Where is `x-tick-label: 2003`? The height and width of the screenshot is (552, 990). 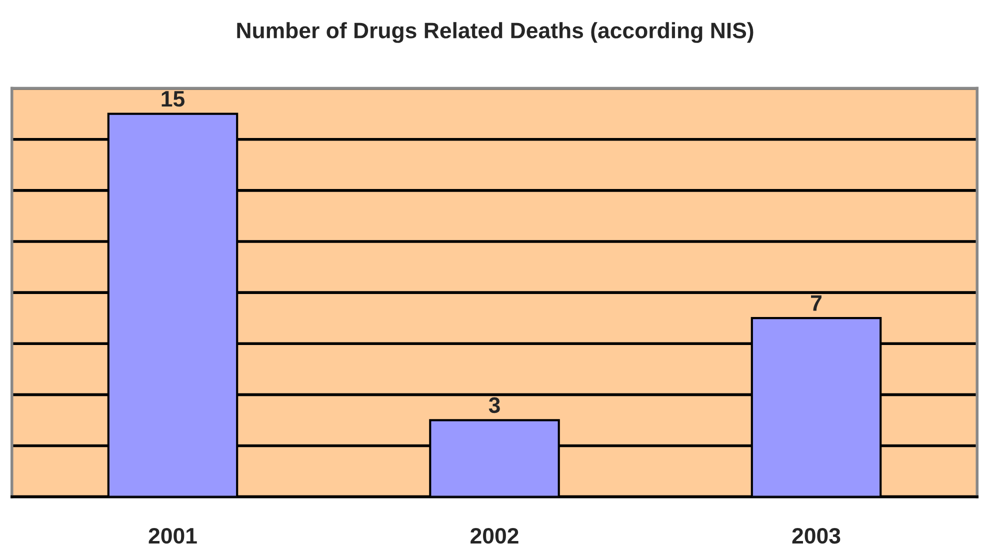 x-tick-label: 2003 is located at coordinates (816, 536).